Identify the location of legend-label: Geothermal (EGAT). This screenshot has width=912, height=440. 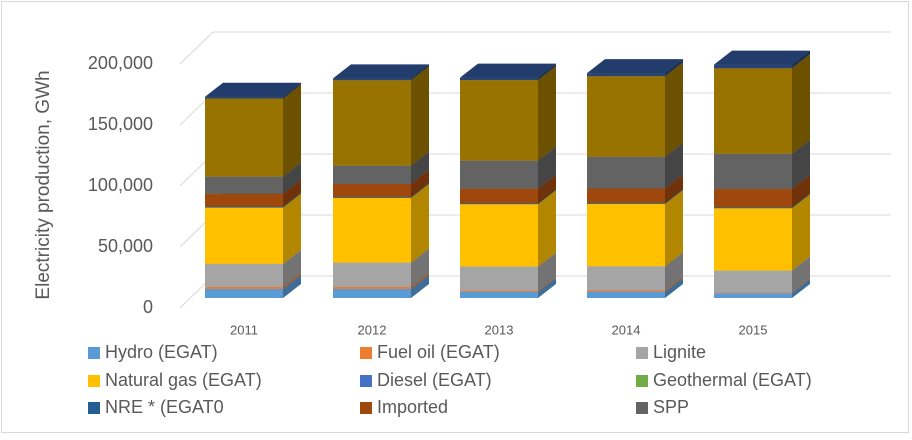
(732, 380).